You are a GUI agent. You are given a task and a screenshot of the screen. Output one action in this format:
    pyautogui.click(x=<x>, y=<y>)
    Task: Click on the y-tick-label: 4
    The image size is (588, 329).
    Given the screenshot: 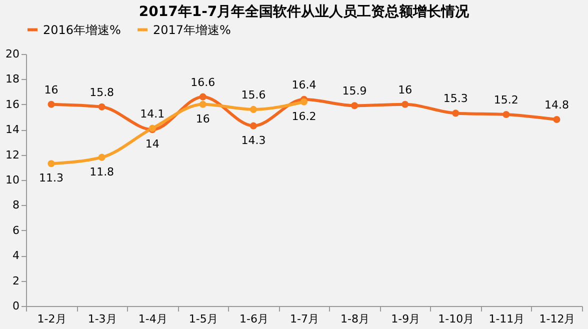 What is the action you would take?
    pyautogui.click(x=16, y=255)
    